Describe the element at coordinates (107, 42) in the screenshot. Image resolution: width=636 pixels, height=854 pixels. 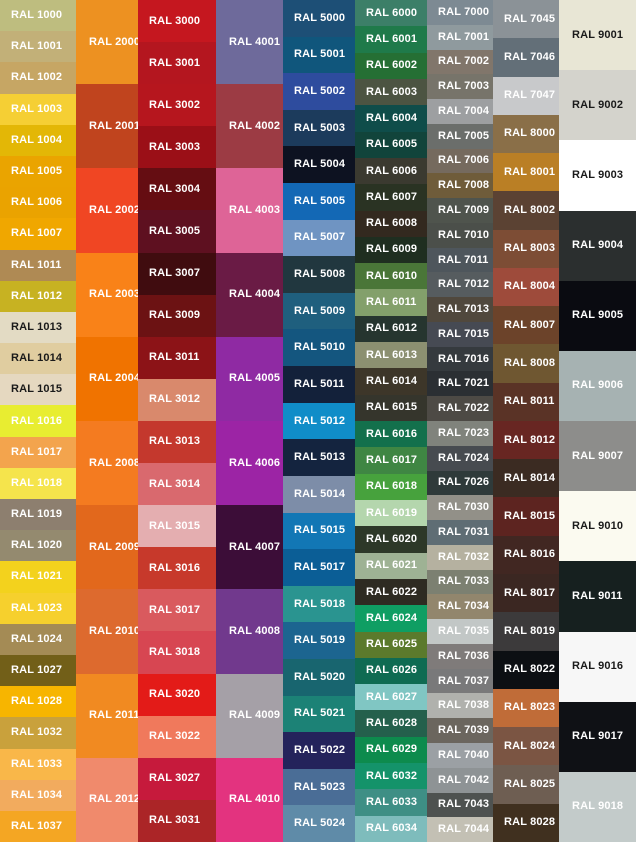
I see `colour-swatch: RAL 2000` at that location.